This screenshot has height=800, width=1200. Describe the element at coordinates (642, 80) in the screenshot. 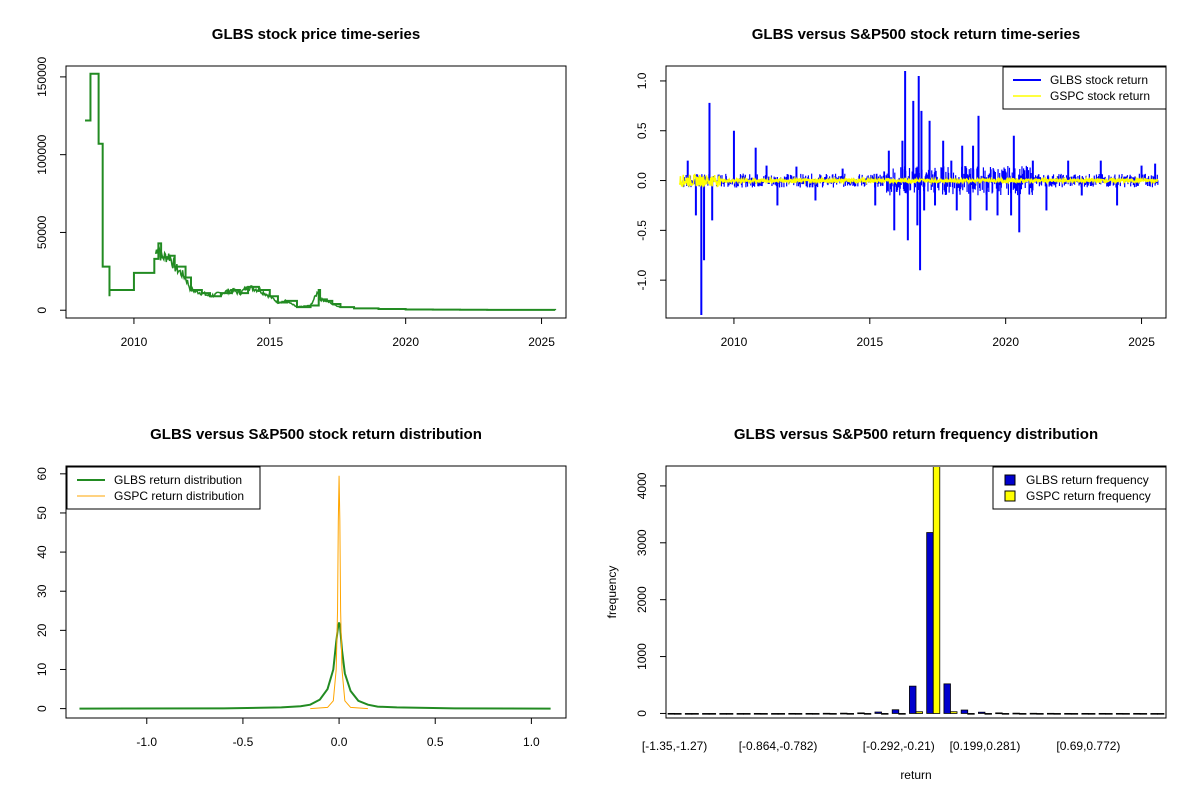

I see `y-tick-label-1-4: 1.0` at that location.